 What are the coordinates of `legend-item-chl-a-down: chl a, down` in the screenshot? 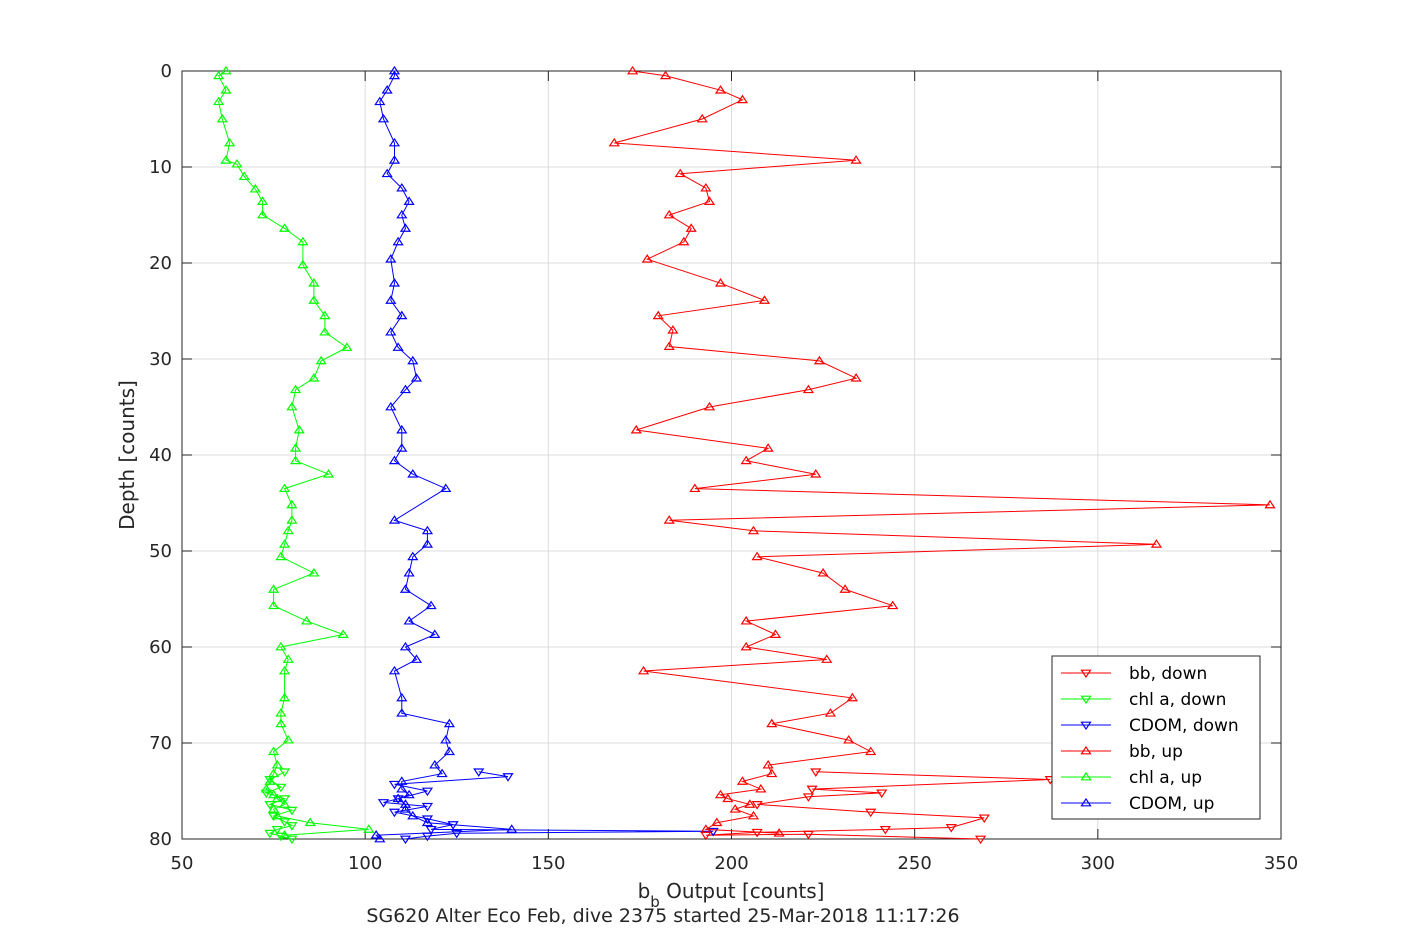 It's located at (1143, 700).